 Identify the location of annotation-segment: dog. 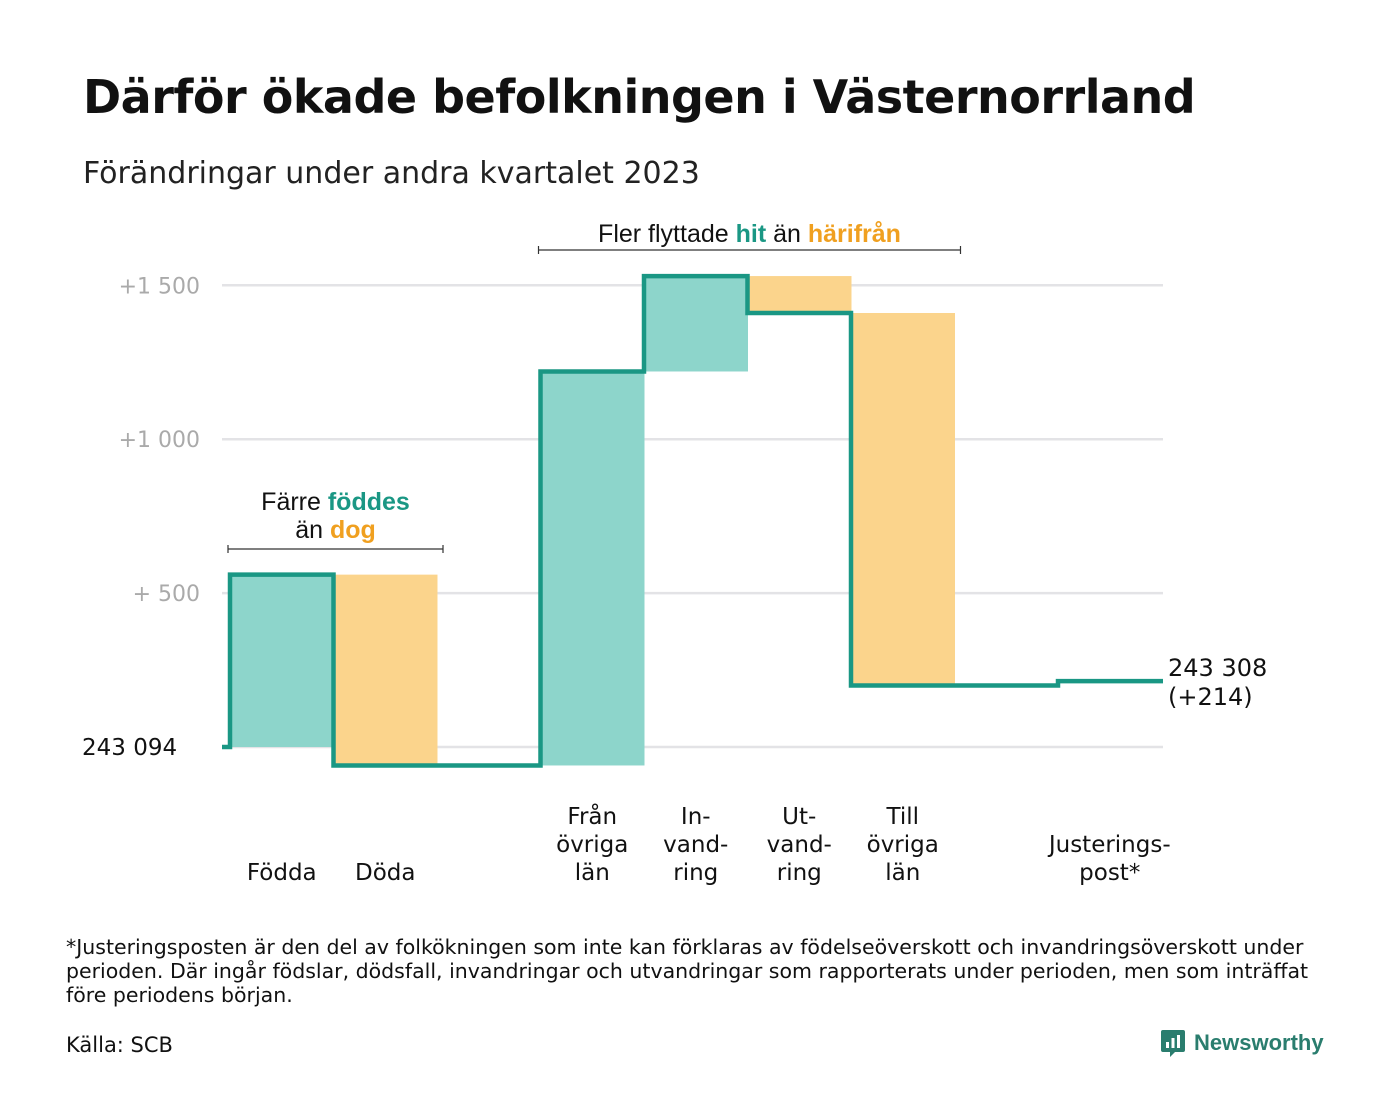
(353, 530).